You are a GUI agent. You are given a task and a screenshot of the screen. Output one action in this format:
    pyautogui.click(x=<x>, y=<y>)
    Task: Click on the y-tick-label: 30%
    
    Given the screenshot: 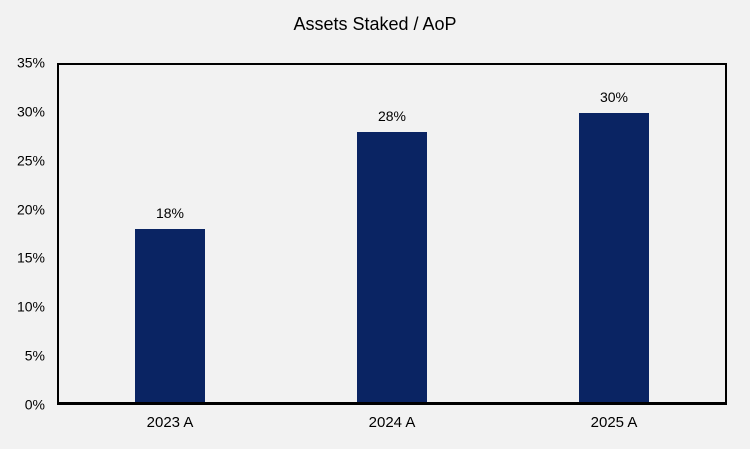 What is the action you would take?
    pyautogui.click(x=30, y=111)
    